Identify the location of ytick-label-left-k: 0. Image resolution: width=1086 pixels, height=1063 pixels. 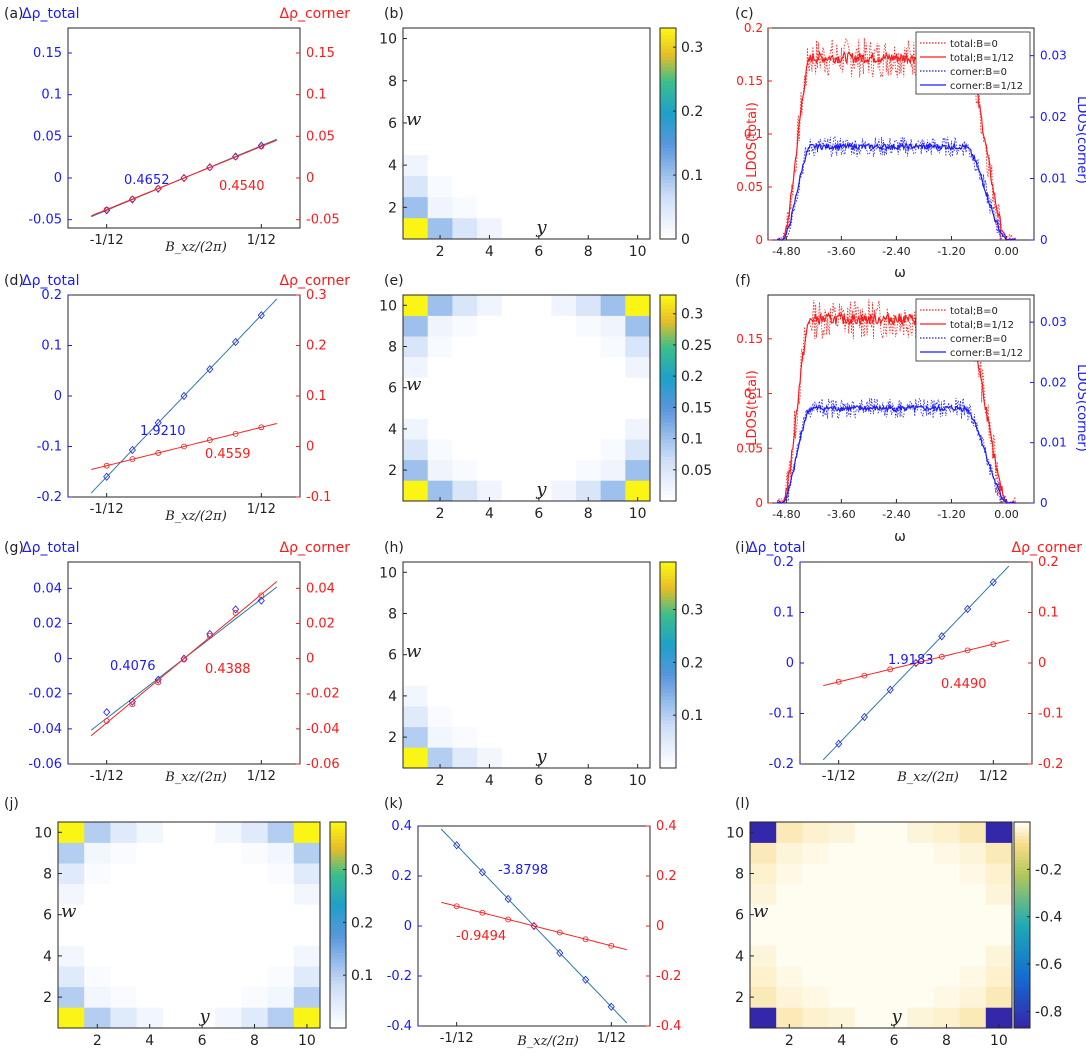
(408, 926).